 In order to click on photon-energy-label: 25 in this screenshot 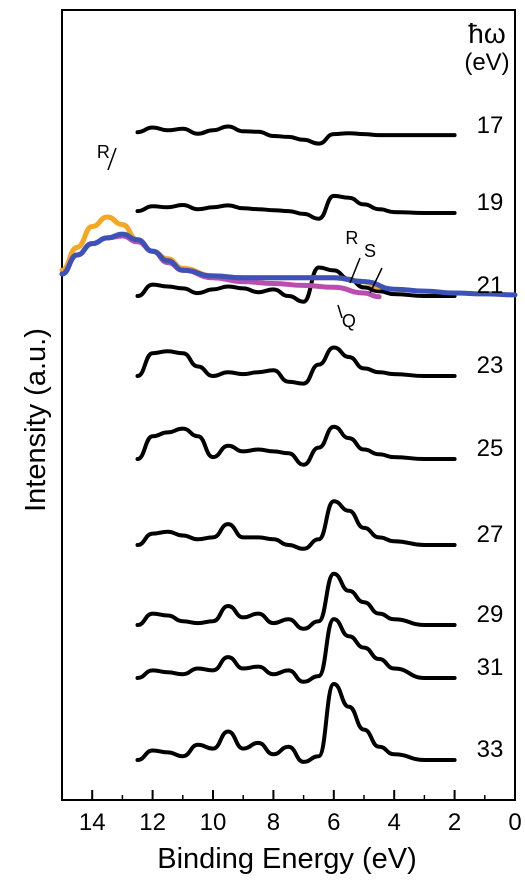, I will do `click(490, 448)`.